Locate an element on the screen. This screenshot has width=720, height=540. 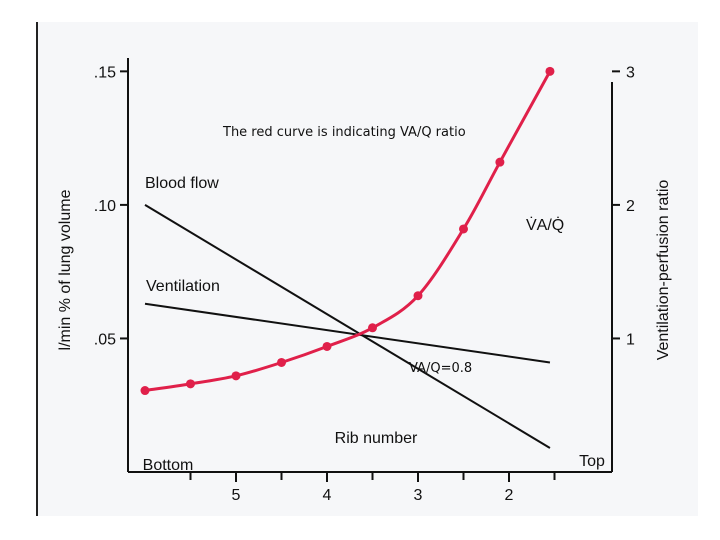
x-axis-top-label: Top is located at coordinates (592, 461).